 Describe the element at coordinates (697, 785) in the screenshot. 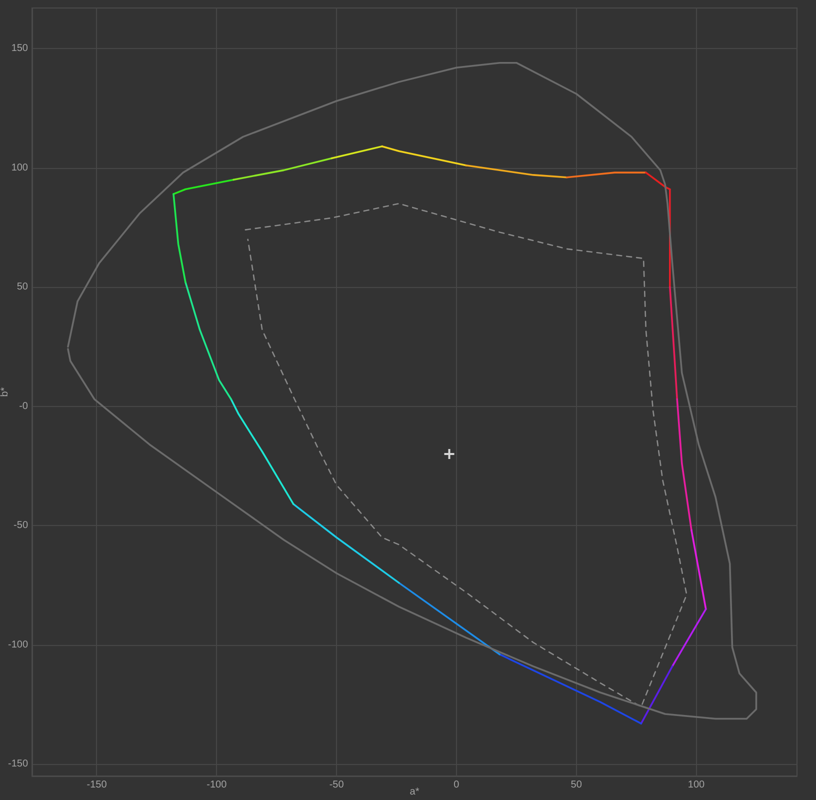

I see `x-tick-label: 100` at that location.